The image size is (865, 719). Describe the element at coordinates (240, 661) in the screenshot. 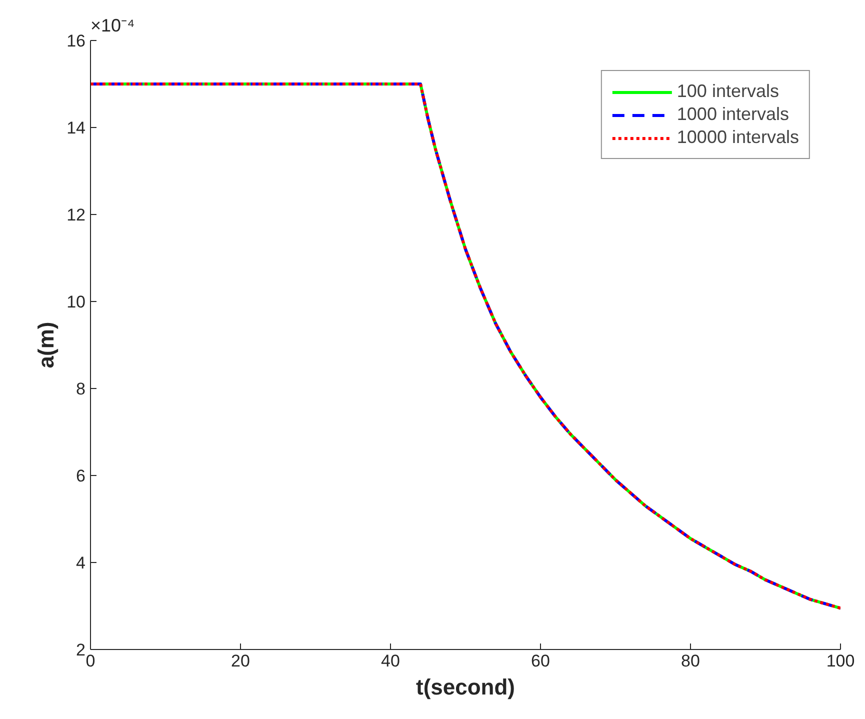

I see `x-tick-label: 20` at that location.